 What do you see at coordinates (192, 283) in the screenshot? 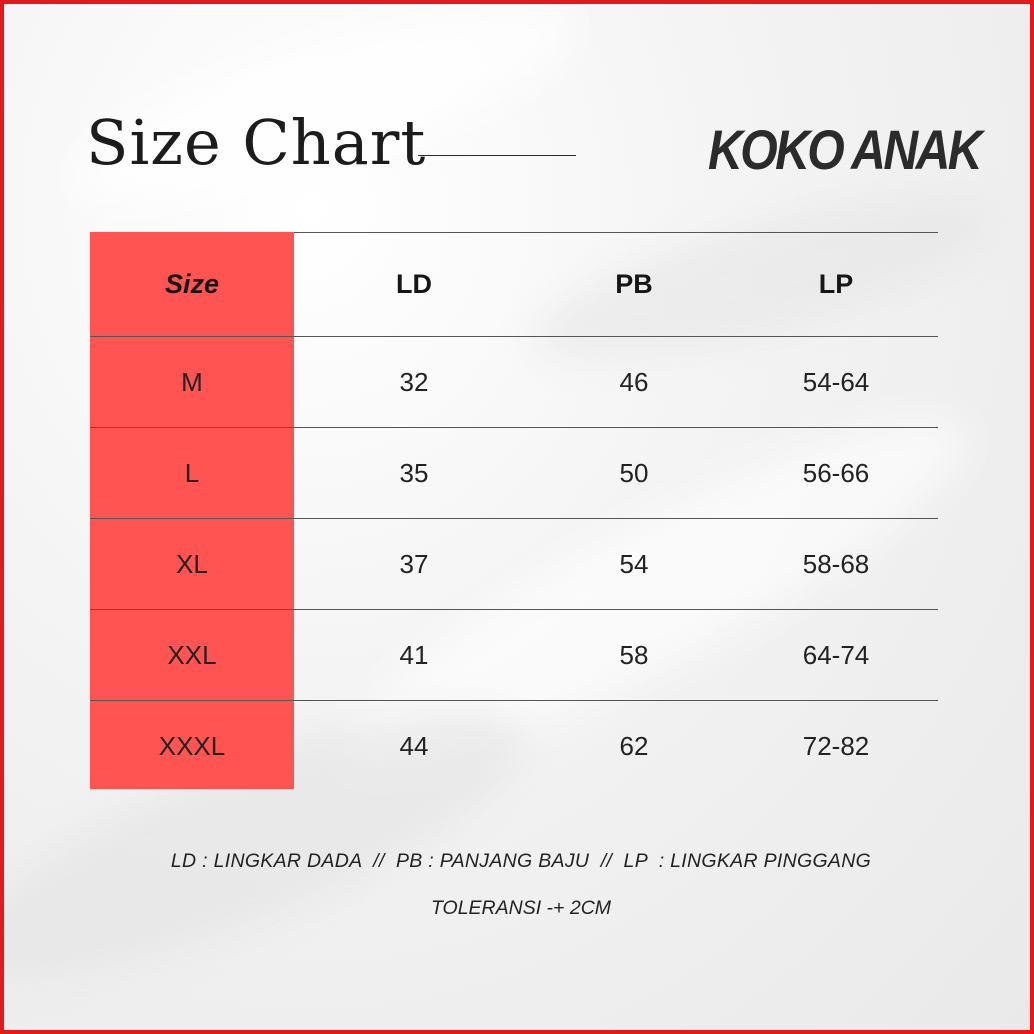
I see `header-size: Size` at bounding box center [192, 283].